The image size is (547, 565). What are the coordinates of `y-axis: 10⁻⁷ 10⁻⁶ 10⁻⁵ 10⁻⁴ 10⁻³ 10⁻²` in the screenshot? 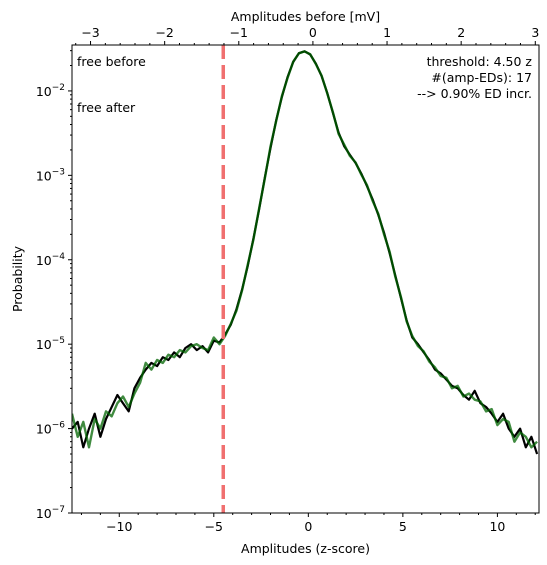 It's located at (54, 285).